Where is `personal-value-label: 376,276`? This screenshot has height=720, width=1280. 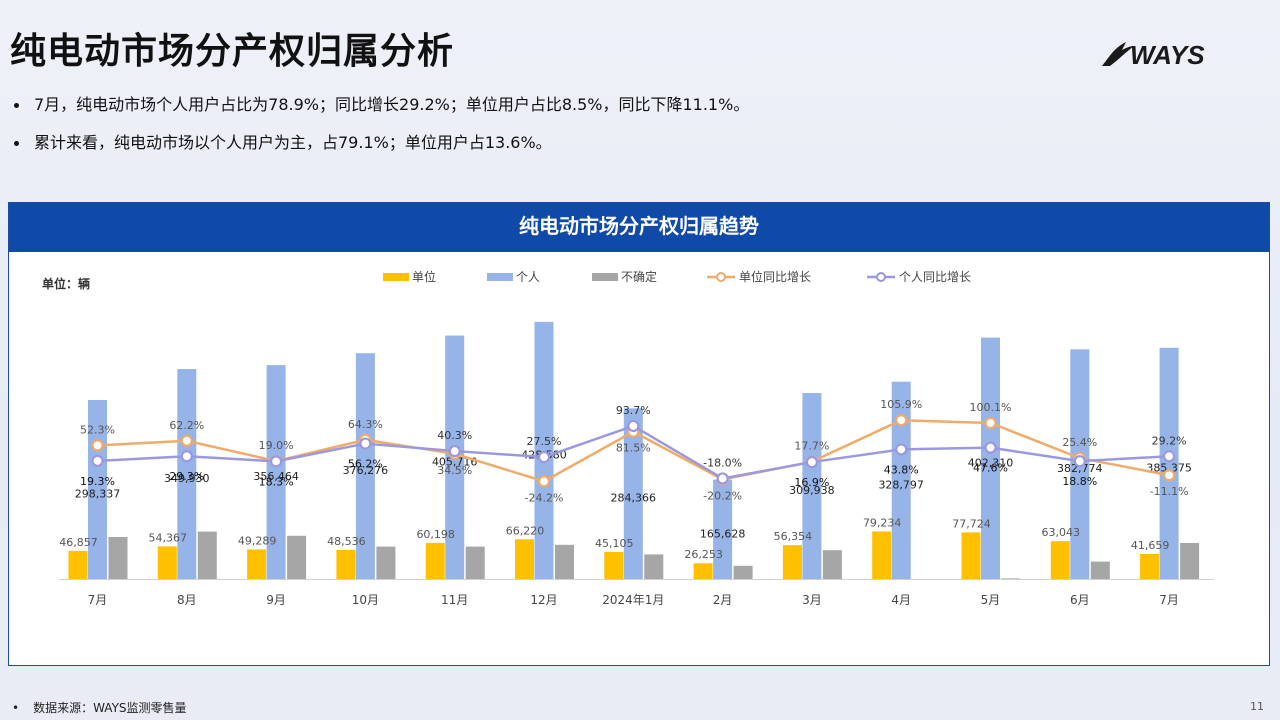 personal-value-label: 376,276 is located at coordinates (366, 470).